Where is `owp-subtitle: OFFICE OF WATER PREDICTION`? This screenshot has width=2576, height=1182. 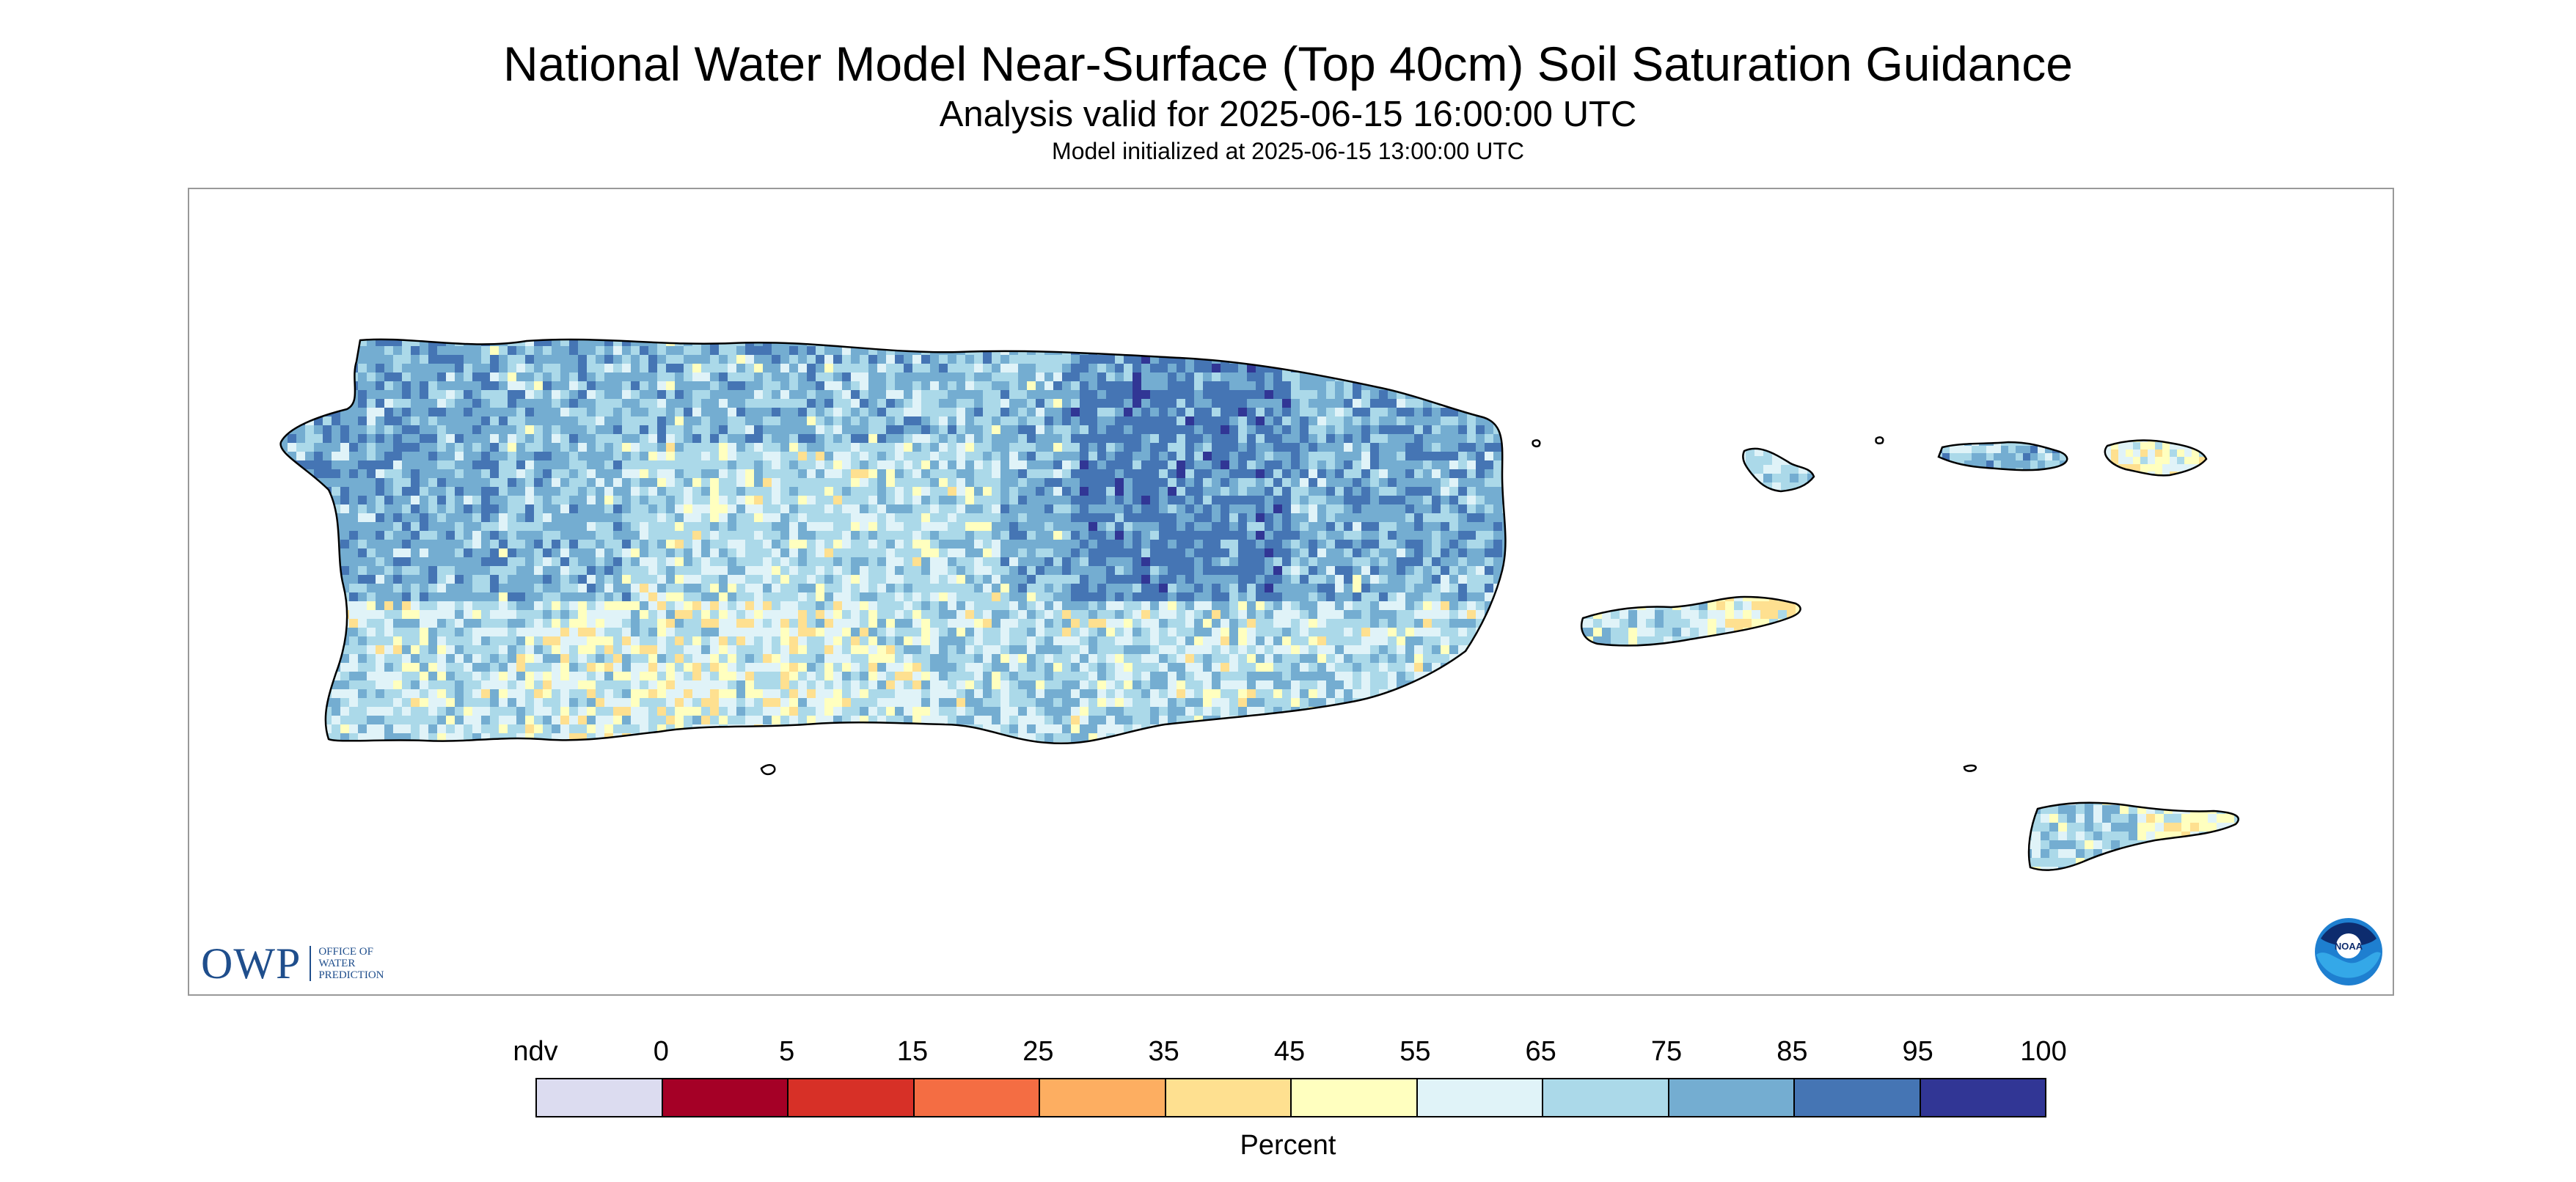 owp-subtitle: OFFICE OF WATER PREDICTION is located at coordinates (347, 963).